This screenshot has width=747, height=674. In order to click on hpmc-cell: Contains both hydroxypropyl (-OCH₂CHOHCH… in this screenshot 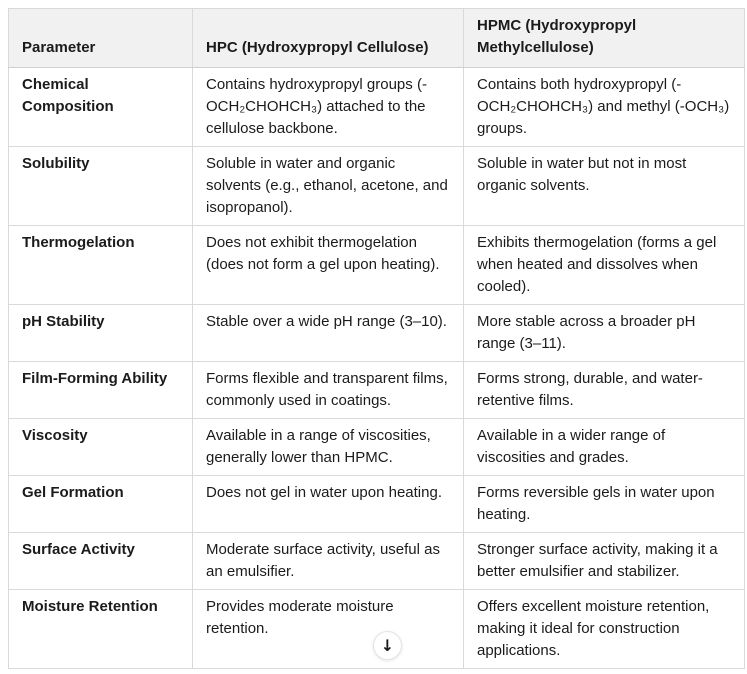, I will do `click(604, 107)`.